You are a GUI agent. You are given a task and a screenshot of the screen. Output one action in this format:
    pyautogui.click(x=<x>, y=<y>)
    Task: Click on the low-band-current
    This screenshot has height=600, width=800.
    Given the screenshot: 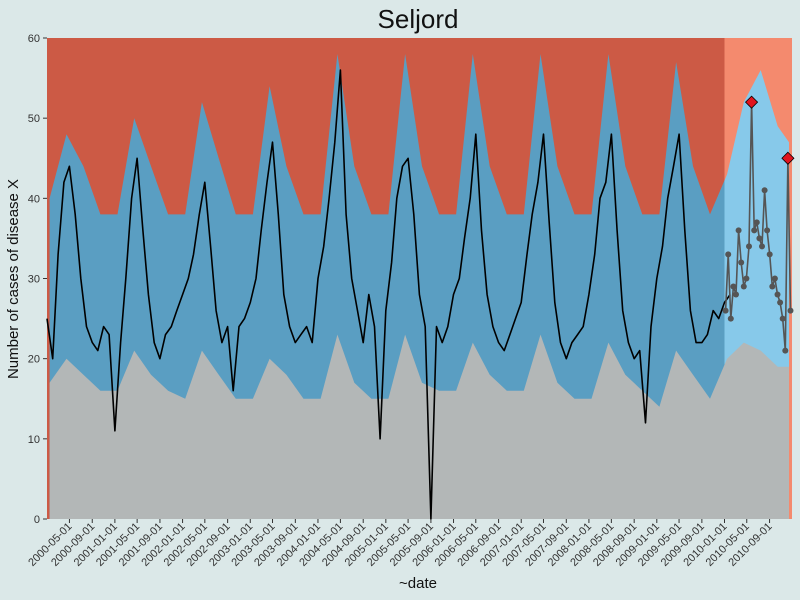 What is the action you would take?
    pyautogui.click(x=756, y=430)
    